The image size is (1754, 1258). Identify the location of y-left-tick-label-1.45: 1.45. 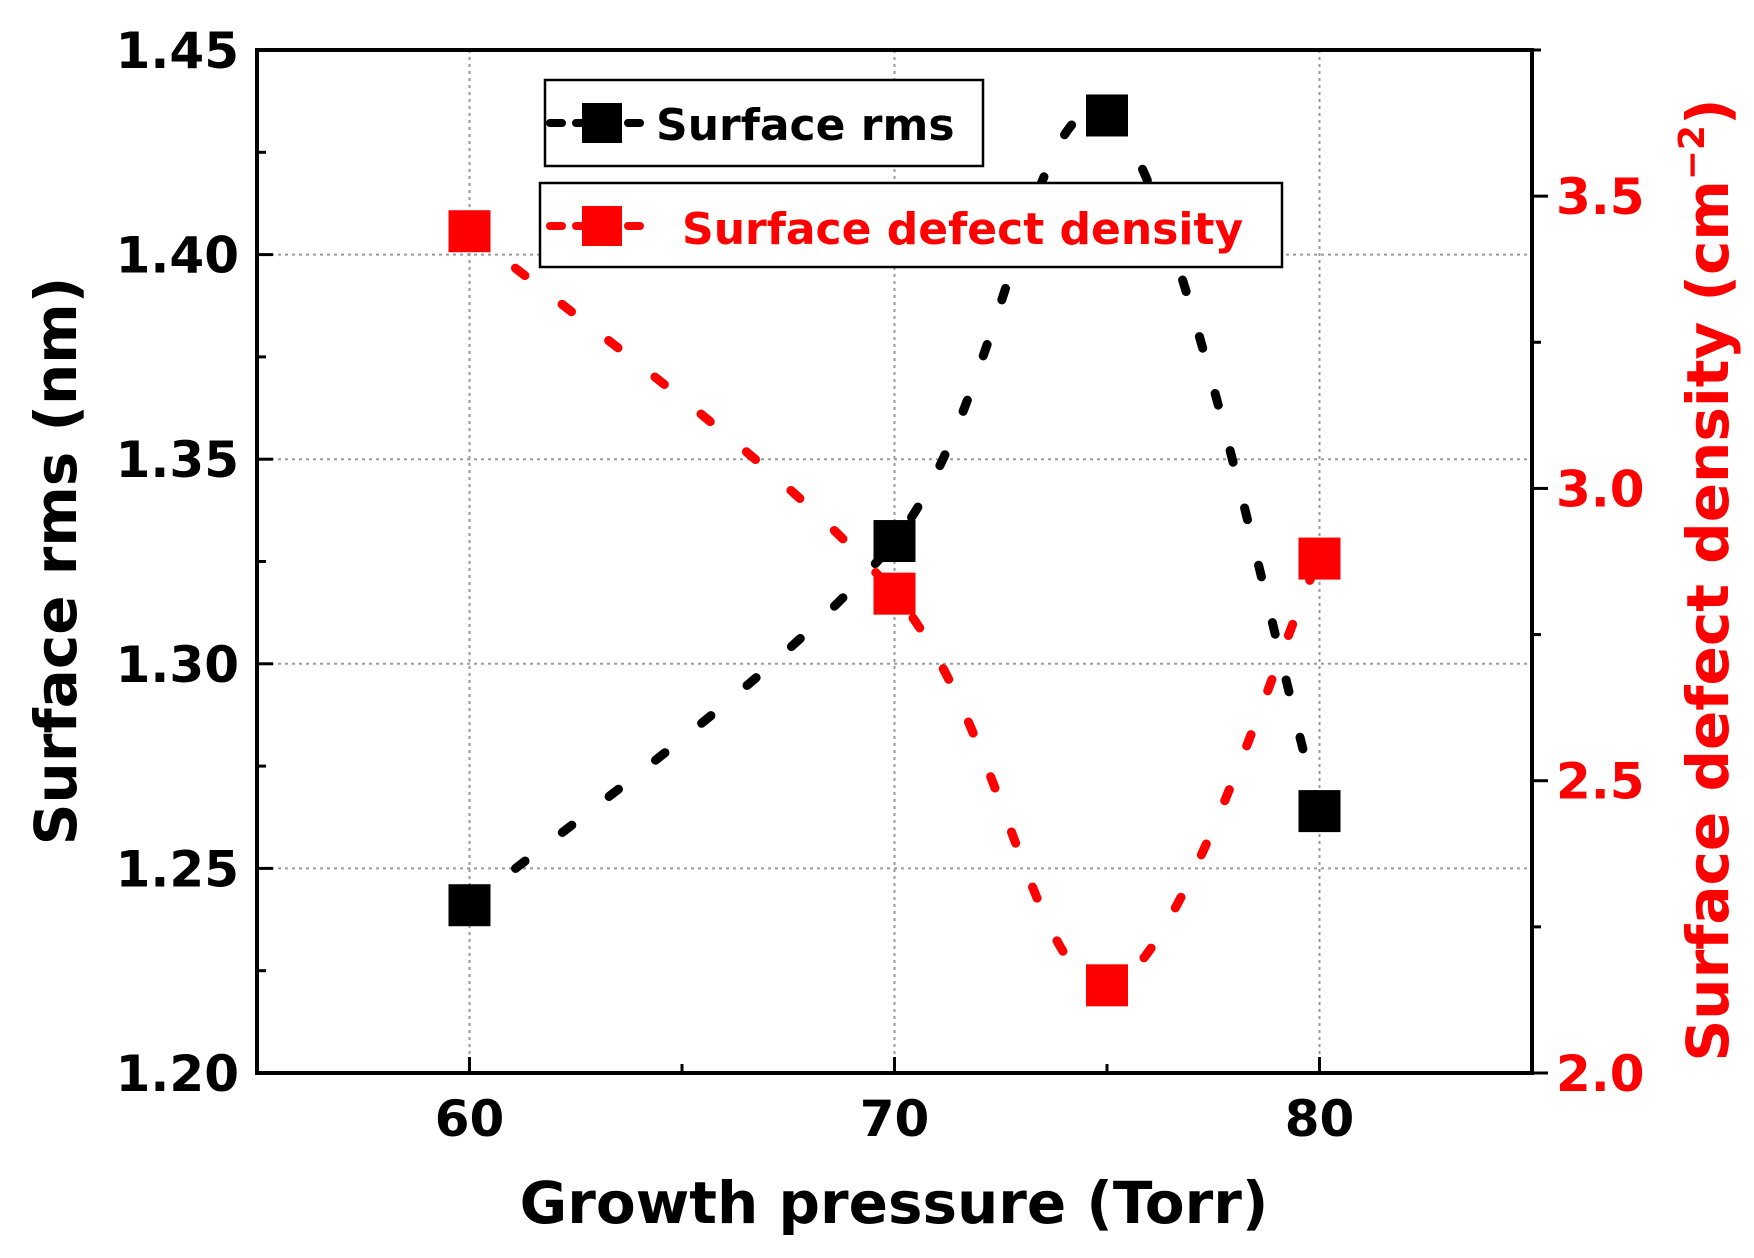
(177, 51).